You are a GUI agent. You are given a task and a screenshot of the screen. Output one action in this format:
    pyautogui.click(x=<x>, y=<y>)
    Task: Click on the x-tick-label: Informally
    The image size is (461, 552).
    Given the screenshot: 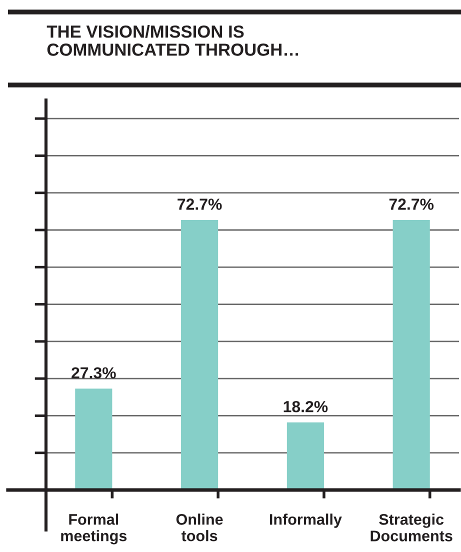 What is the action you would take?
    pyautogui.click(x=306, y=521)
    